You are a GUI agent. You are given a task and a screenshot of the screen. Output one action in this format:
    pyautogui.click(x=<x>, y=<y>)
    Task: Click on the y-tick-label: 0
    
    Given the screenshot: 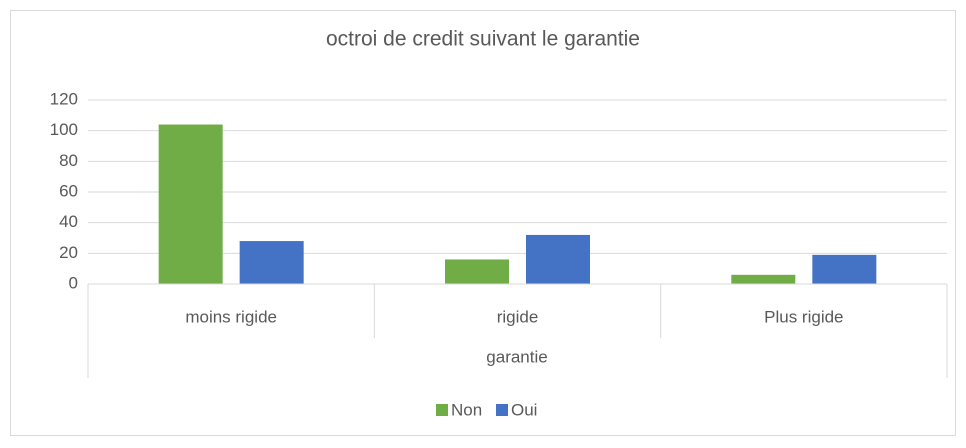 What is the action you would take?
    pyautogui.click(x=73, y=282)
    